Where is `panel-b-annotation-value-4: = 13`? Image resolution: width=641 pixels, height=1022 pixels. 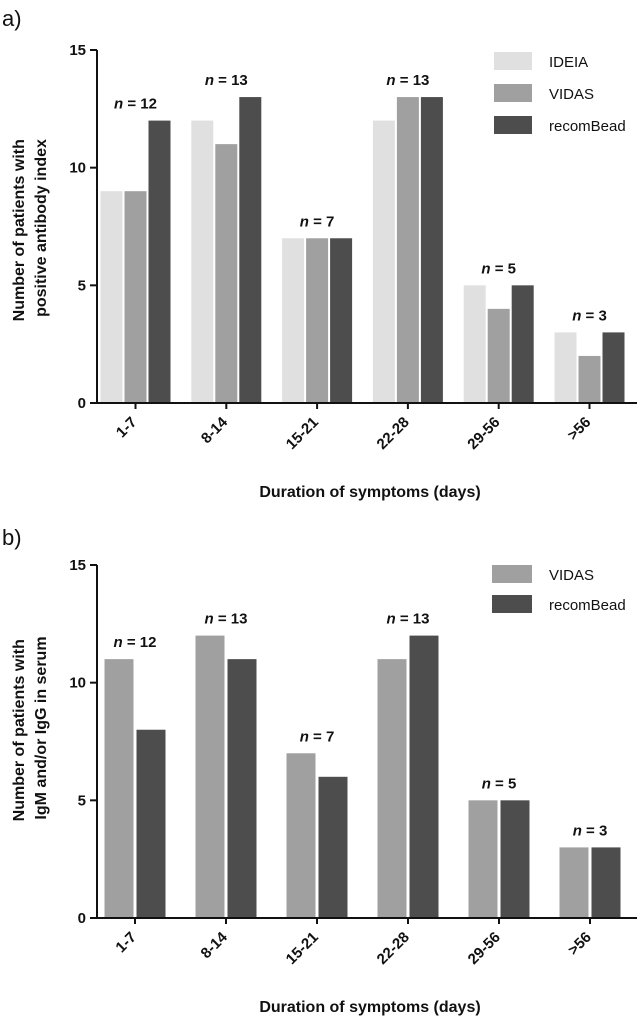
panel-b-annotation-value-4: = 13 is located at coordinates (413, 619).